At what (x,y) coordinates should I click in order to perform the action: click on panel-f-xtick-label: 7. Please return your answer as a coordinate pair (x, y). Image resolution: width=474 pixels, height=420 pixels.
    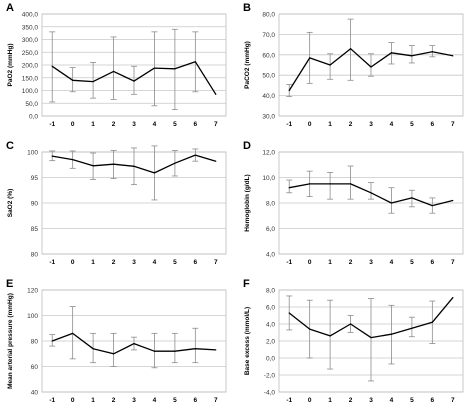
    Looking at the image, I should click on (453, 400).